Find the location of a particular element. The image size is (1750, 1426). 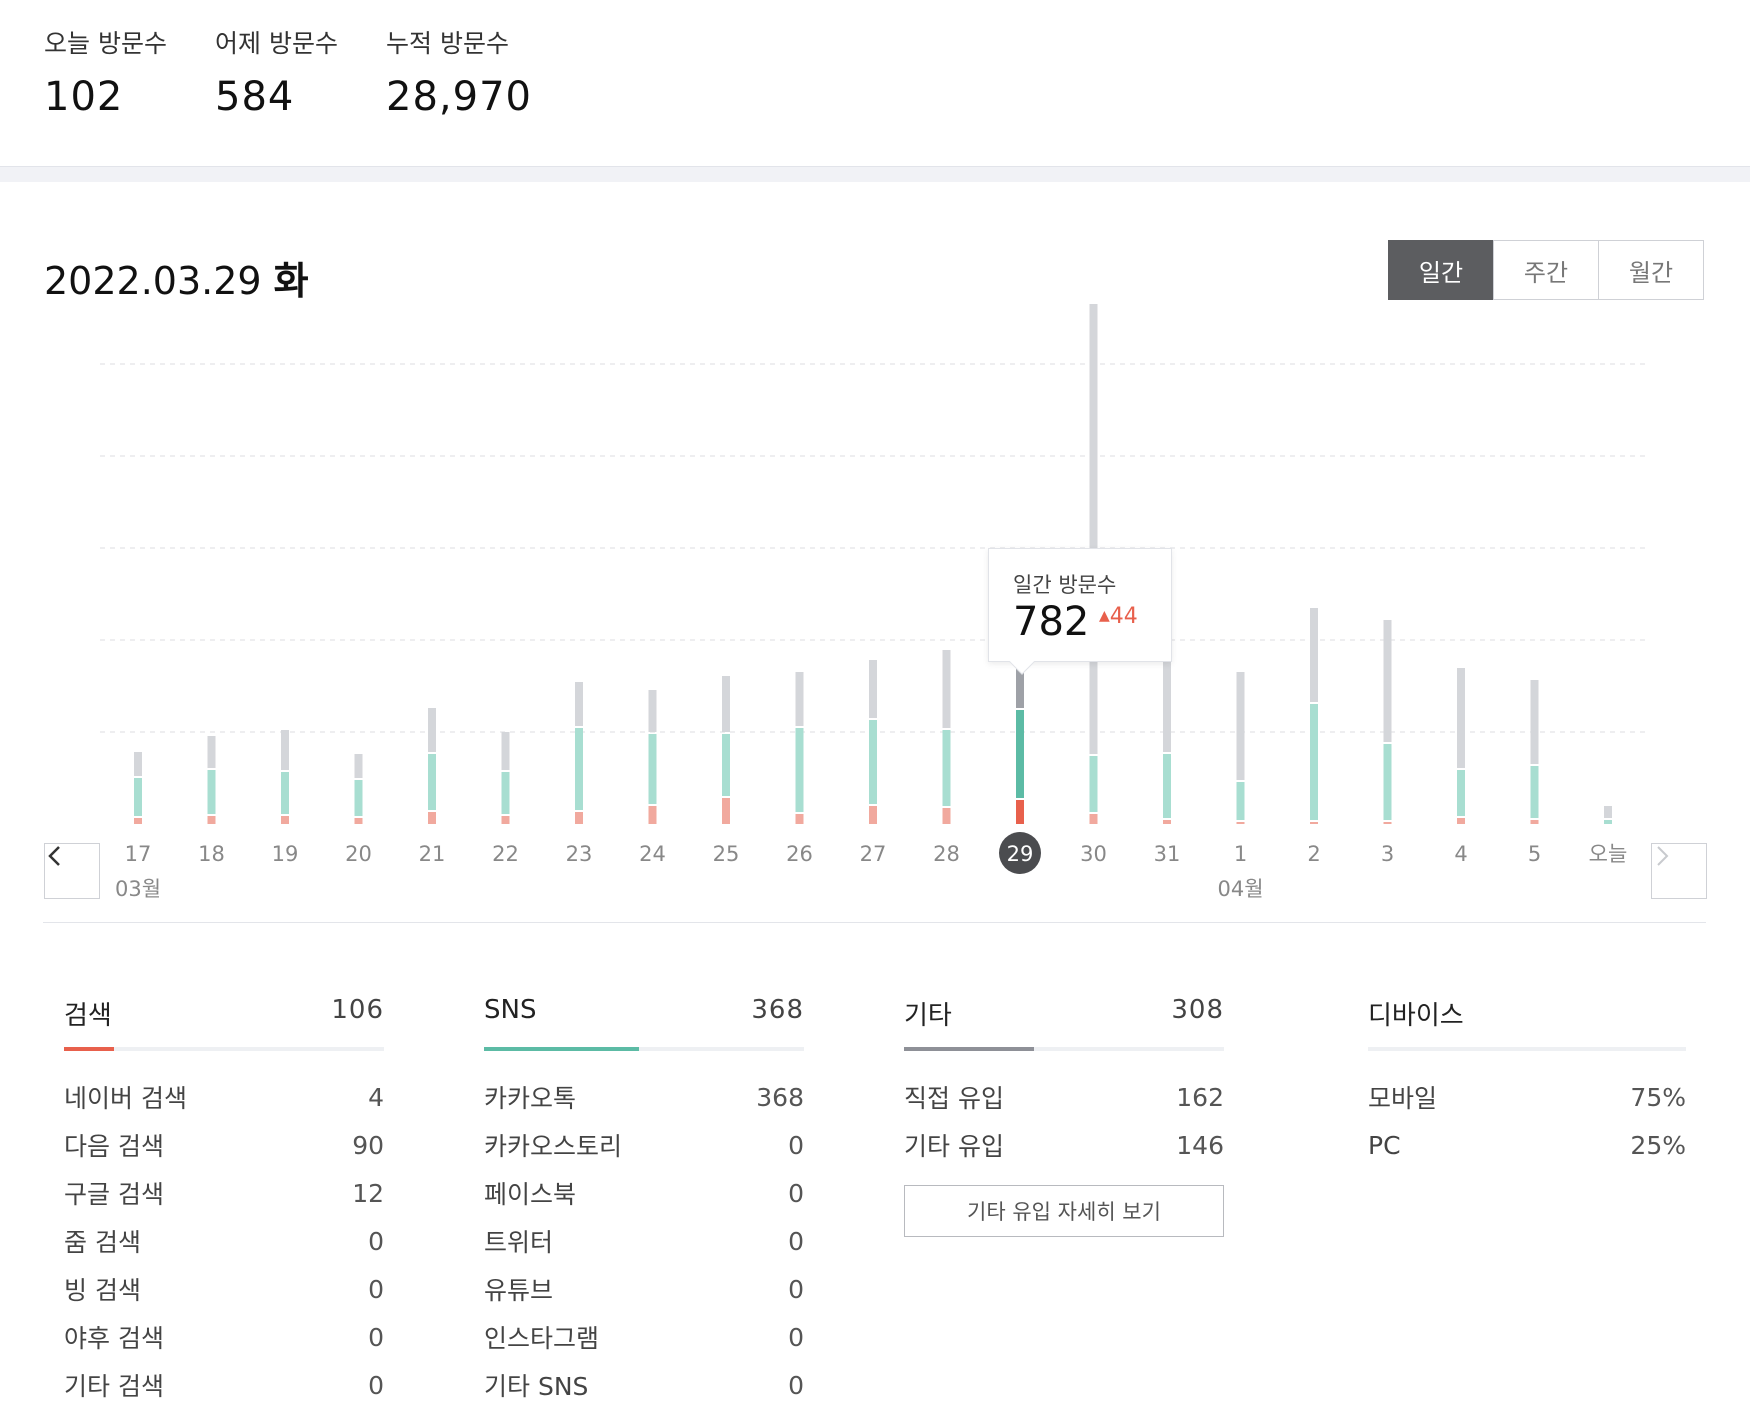

prev-period-button is located at coordinates (72, 871).